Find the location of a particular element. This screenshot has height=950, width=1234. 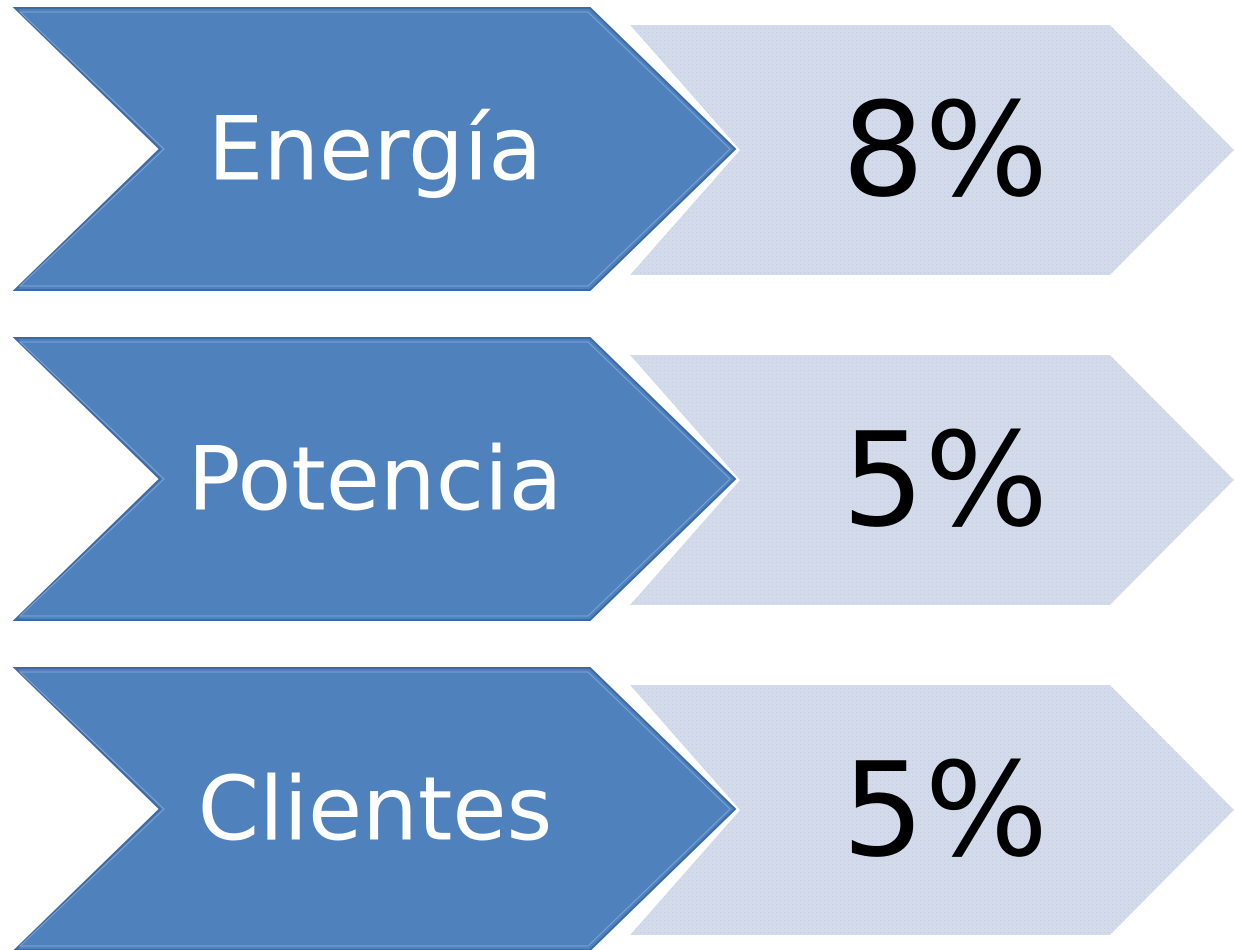

item-label: Clientes is located at coordinates (375, 809).